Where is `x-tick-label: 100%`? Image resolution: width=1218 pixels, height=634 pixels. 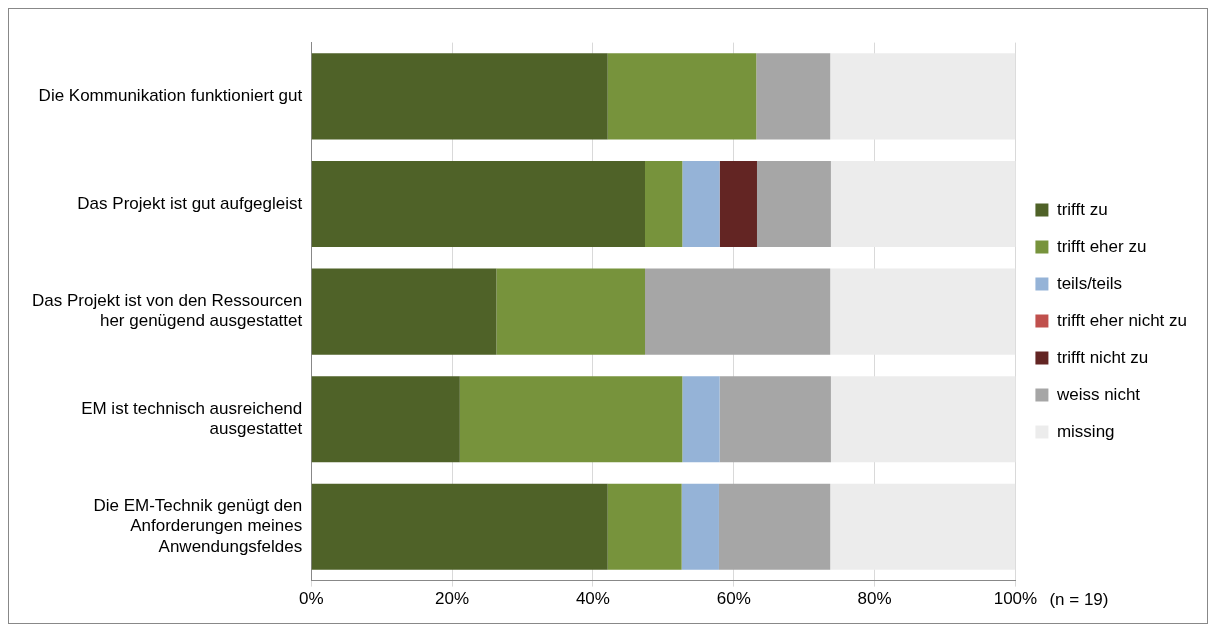
x-tick-label: 100% is located at coordinates (1015, 599).